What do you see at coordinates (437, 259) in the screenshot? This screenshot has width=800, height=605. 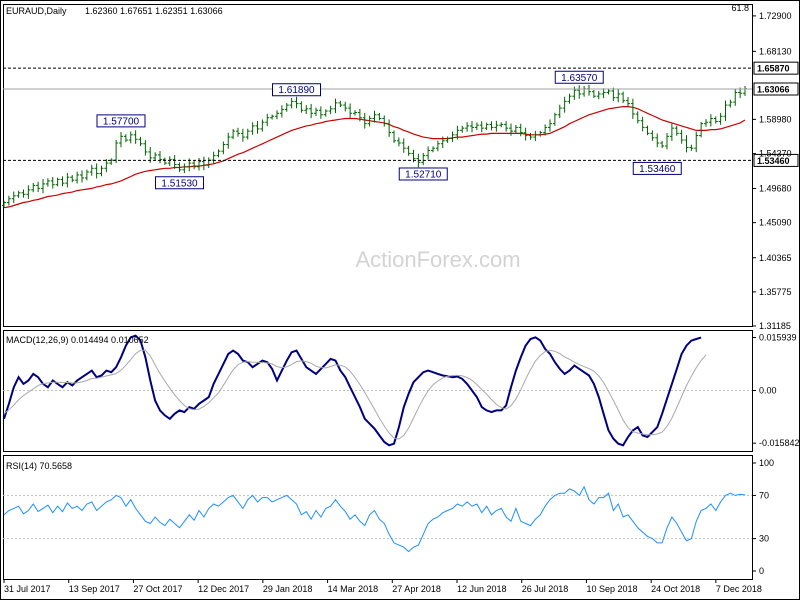 I see `watermark: ActionForex.com` at bounding box center [437, 259].